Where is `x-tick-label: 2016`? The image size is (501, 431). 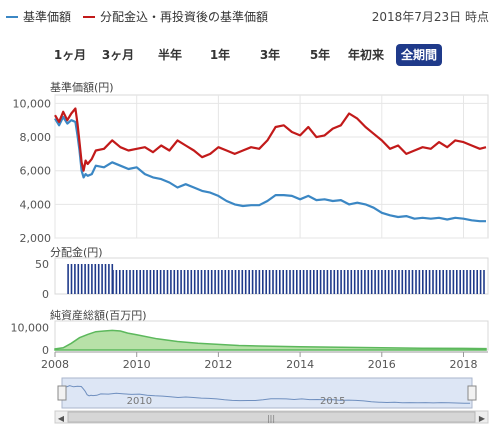
x-tick-label: 2016 is located at coordinates (382, 364).